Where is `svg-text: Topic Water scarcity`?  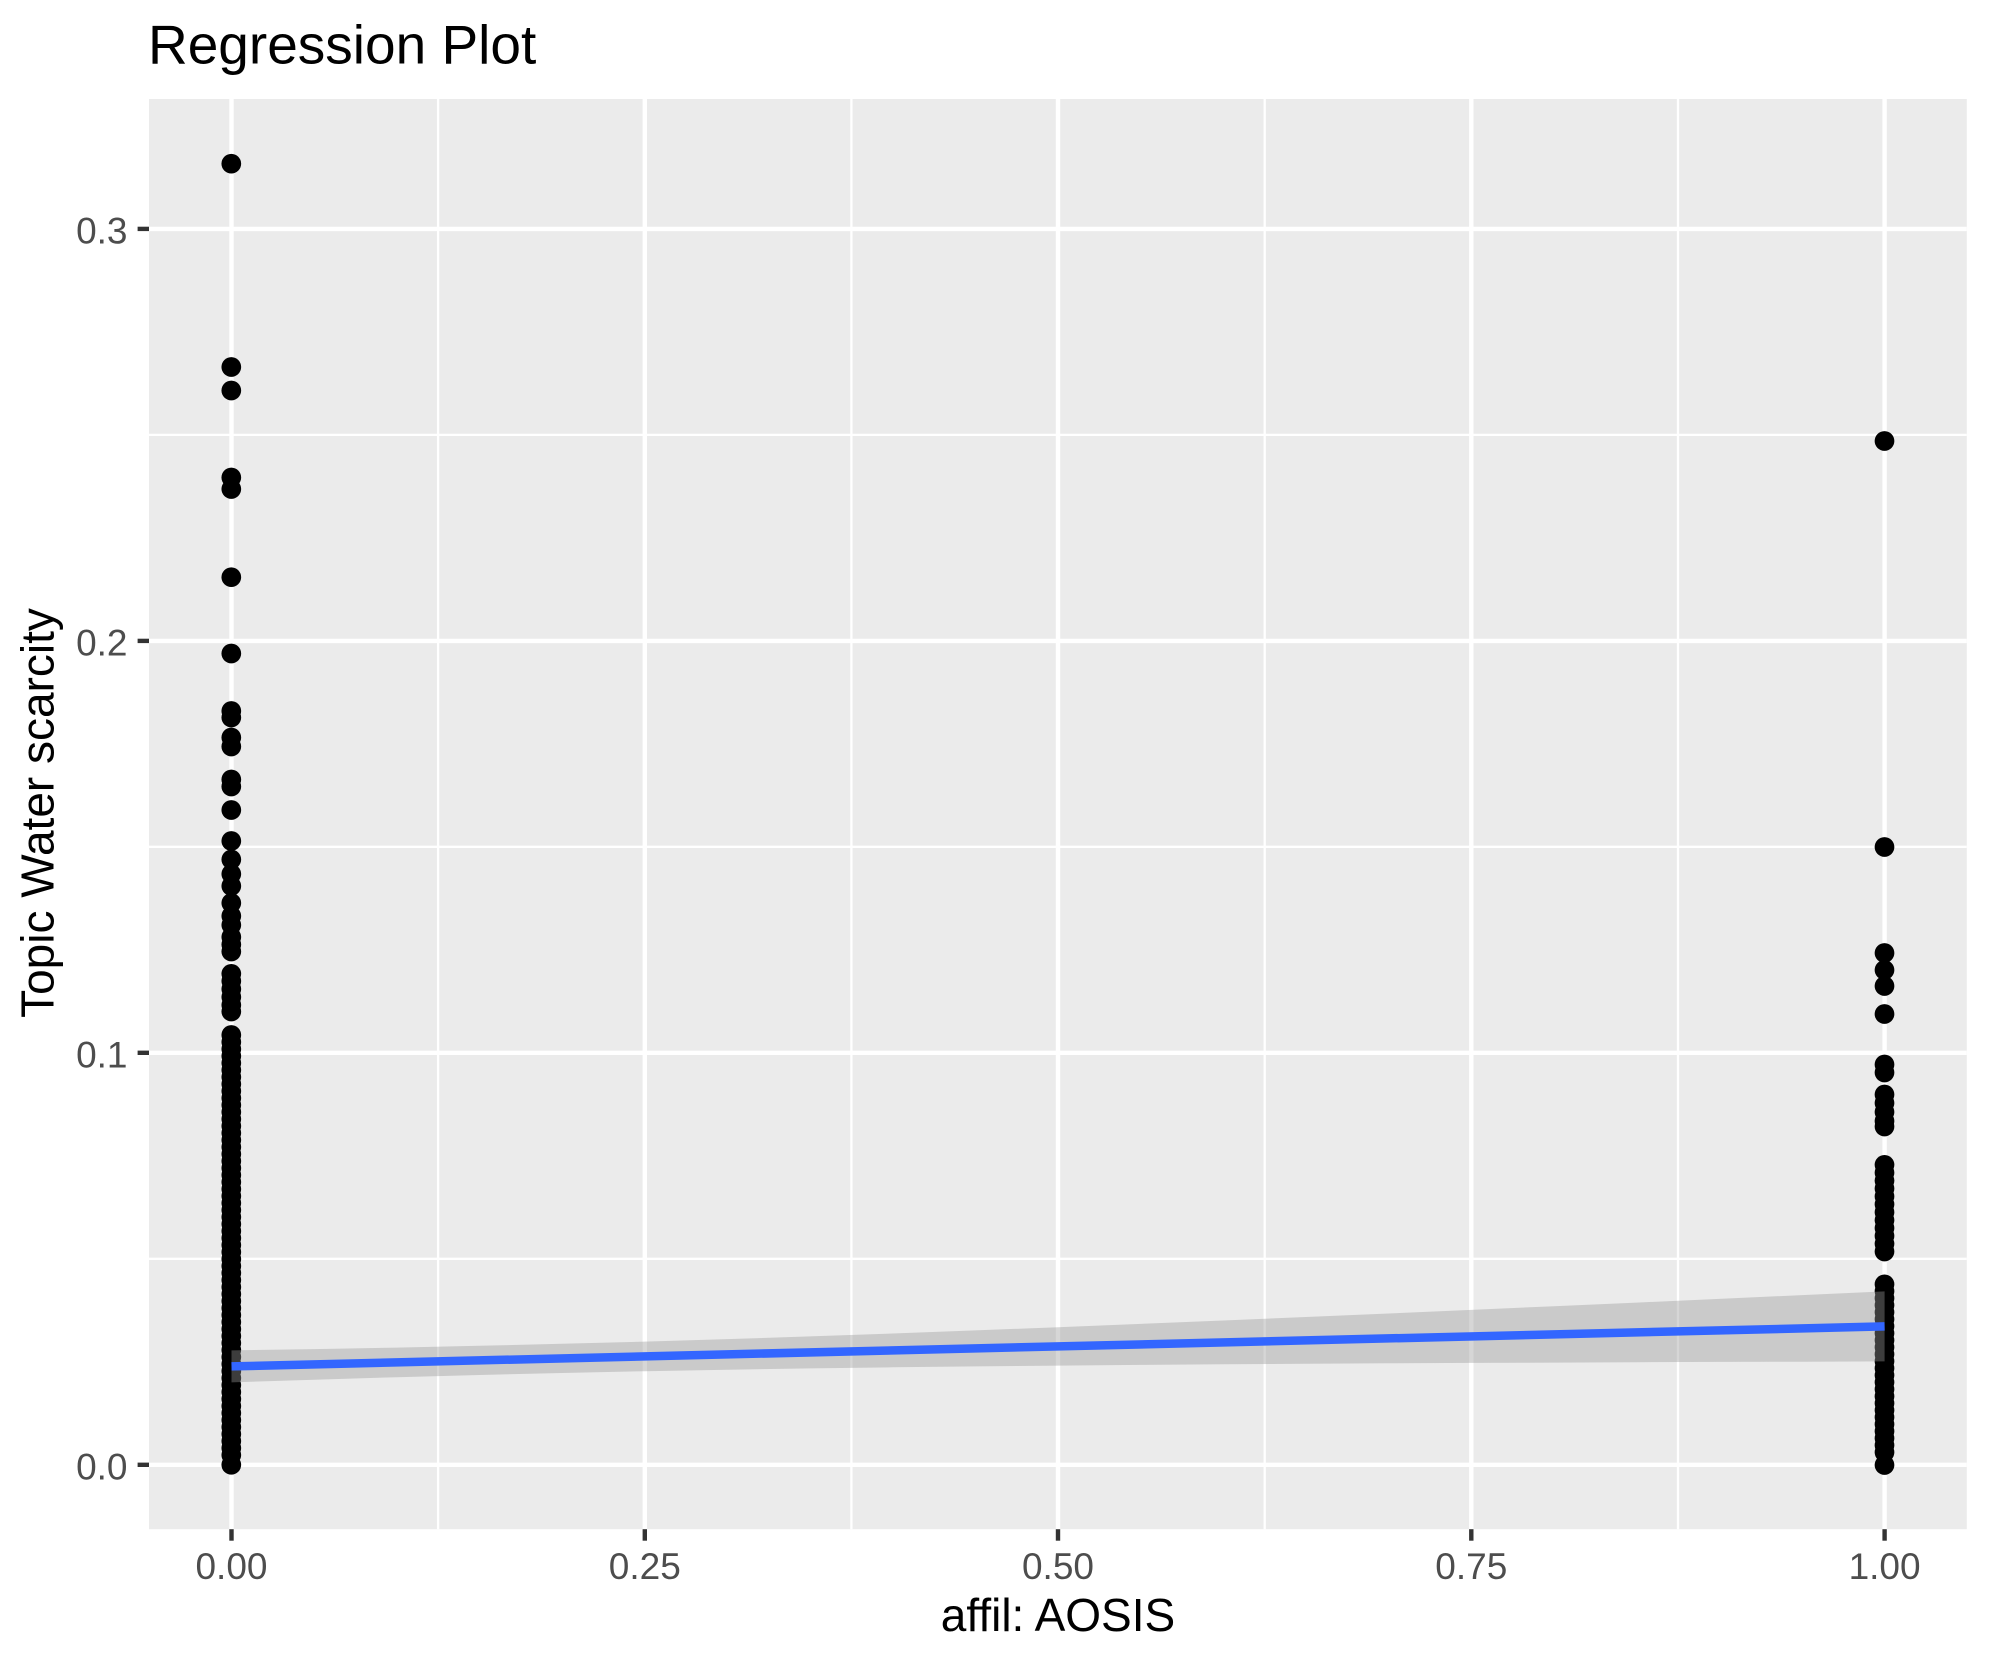
svg-text: Topic Water scarcity is located at coordinates (38, 813).